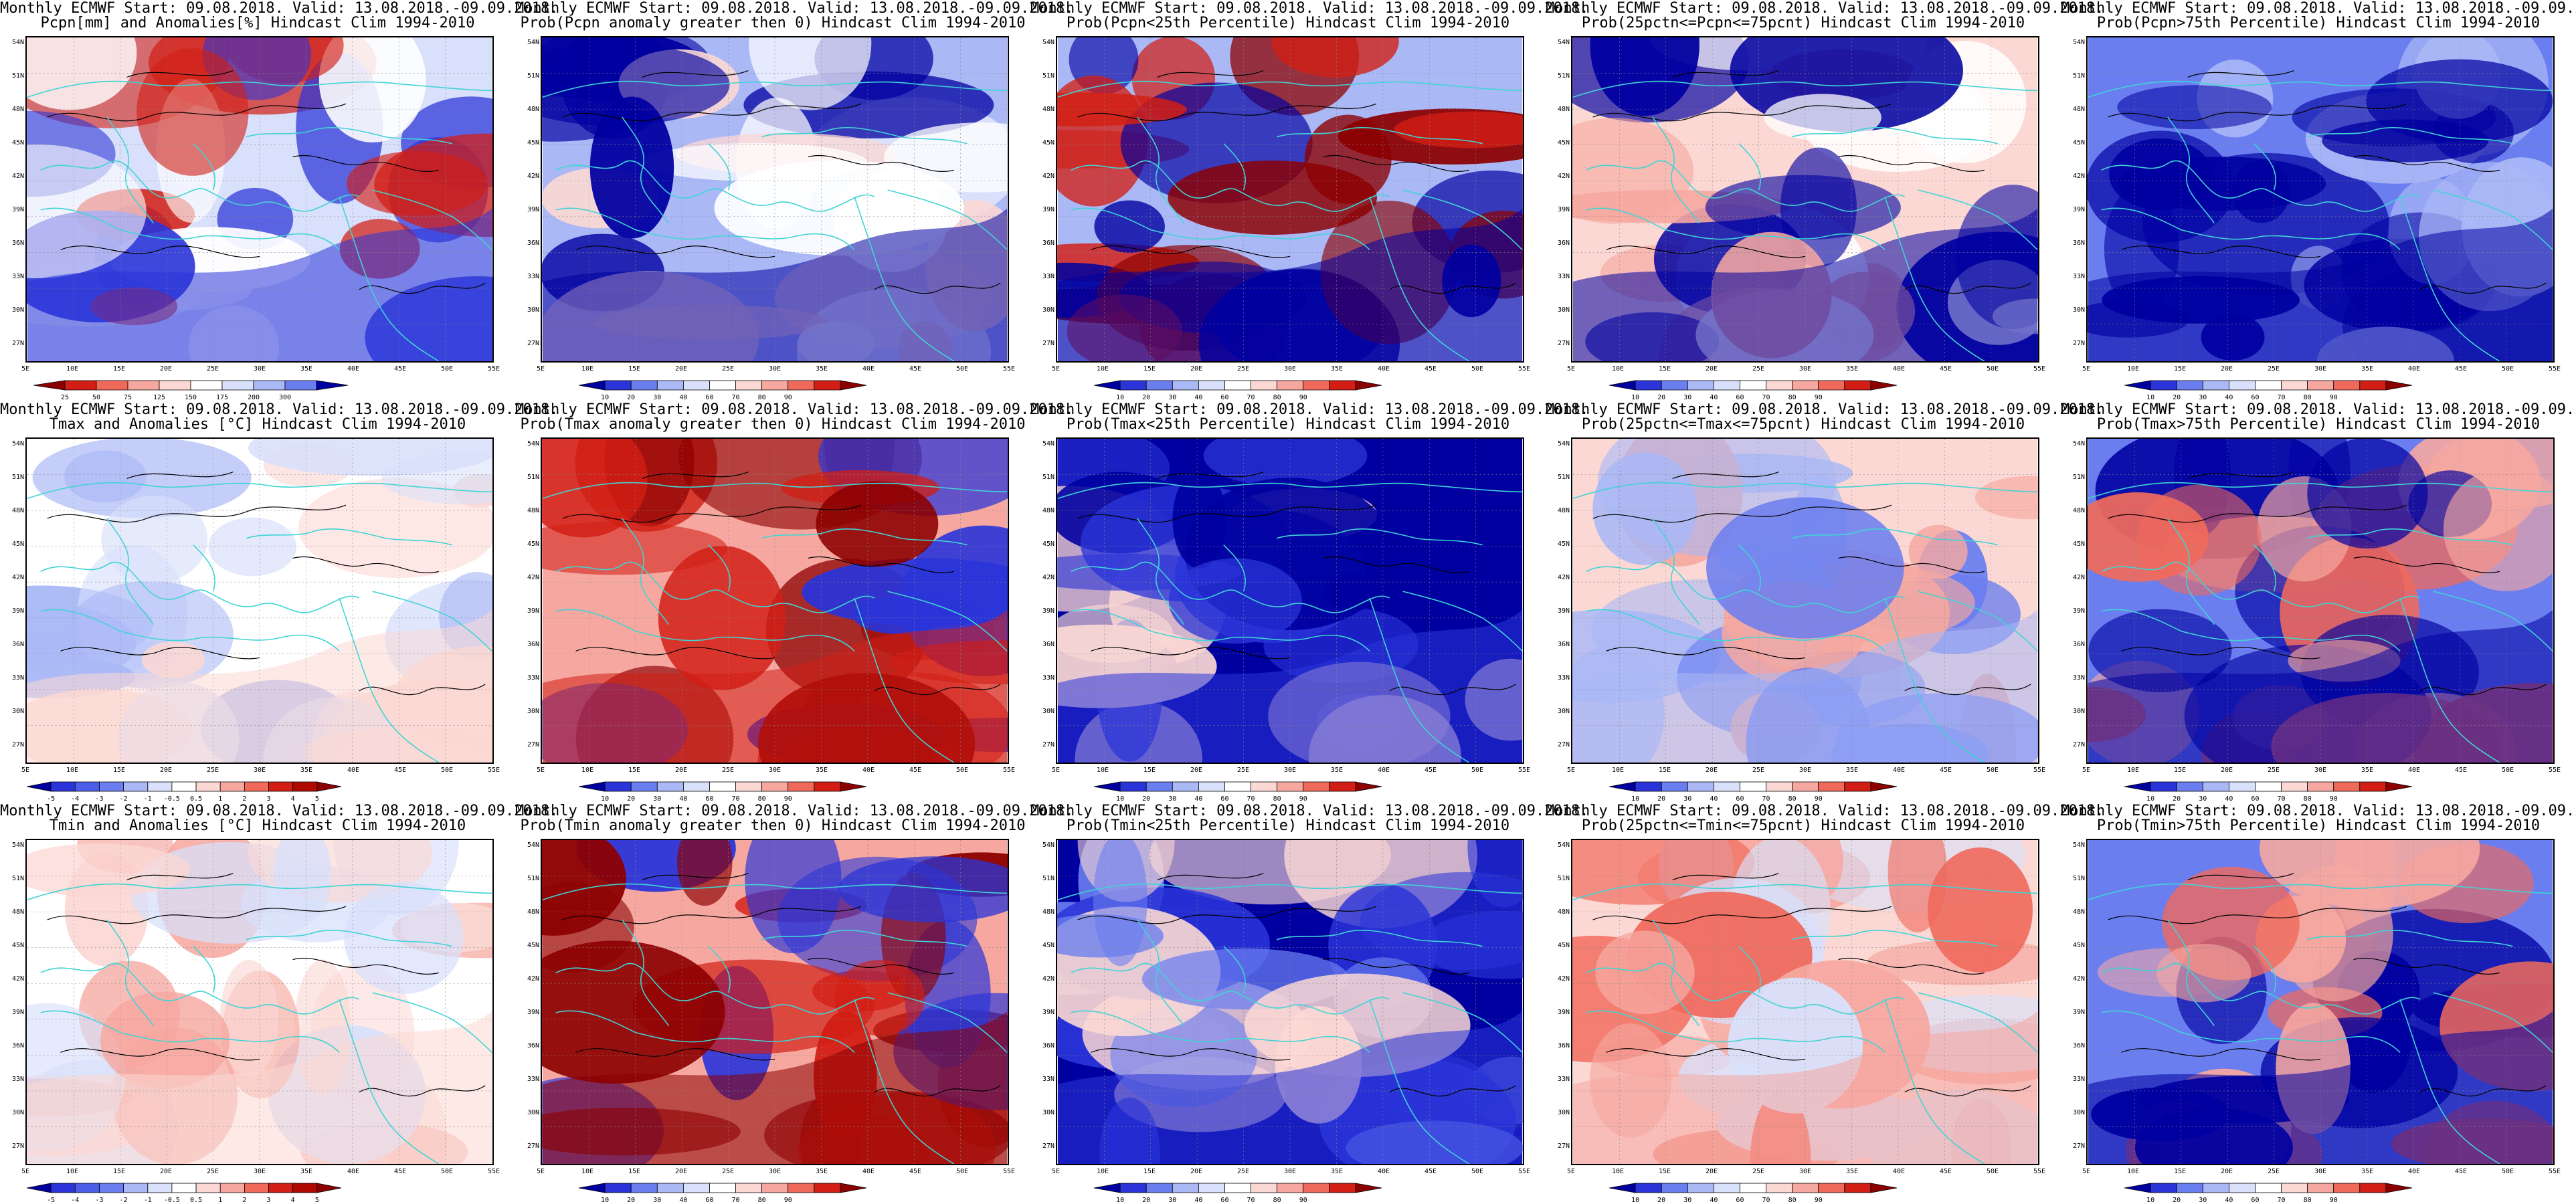  What do you see at coordinates (1303, 1200) in the screenshot?
I see `colorbar-tick-label: 90` at bounding box center [1303, 1200].